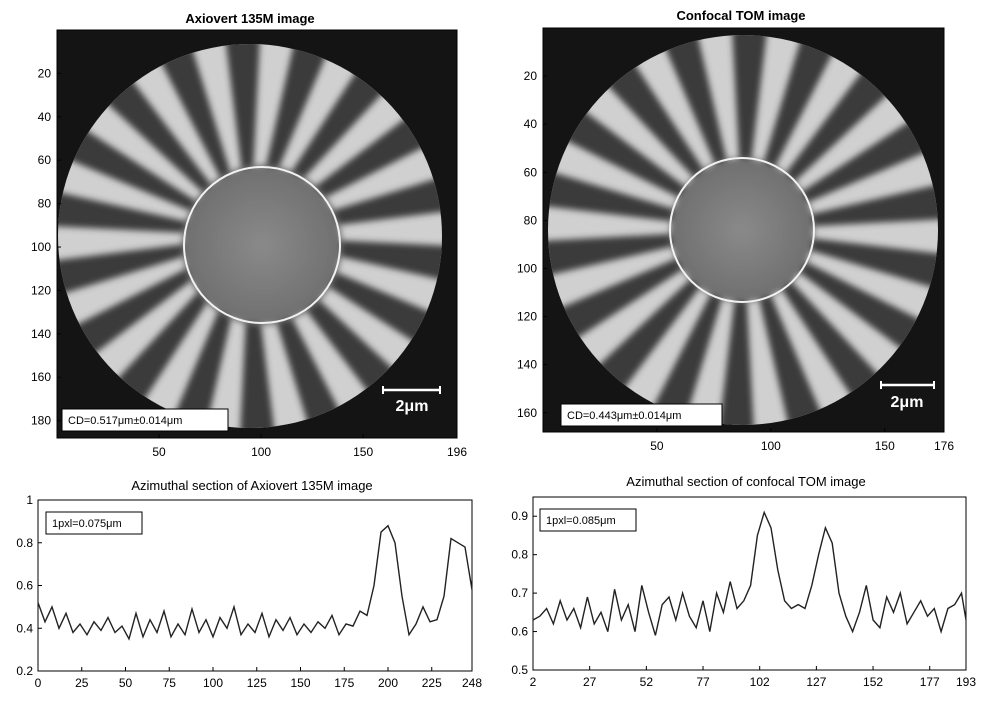  Describe the element at coordinates (472, 683) in the screenshot. I see `x-tick-label: 248` at that location.